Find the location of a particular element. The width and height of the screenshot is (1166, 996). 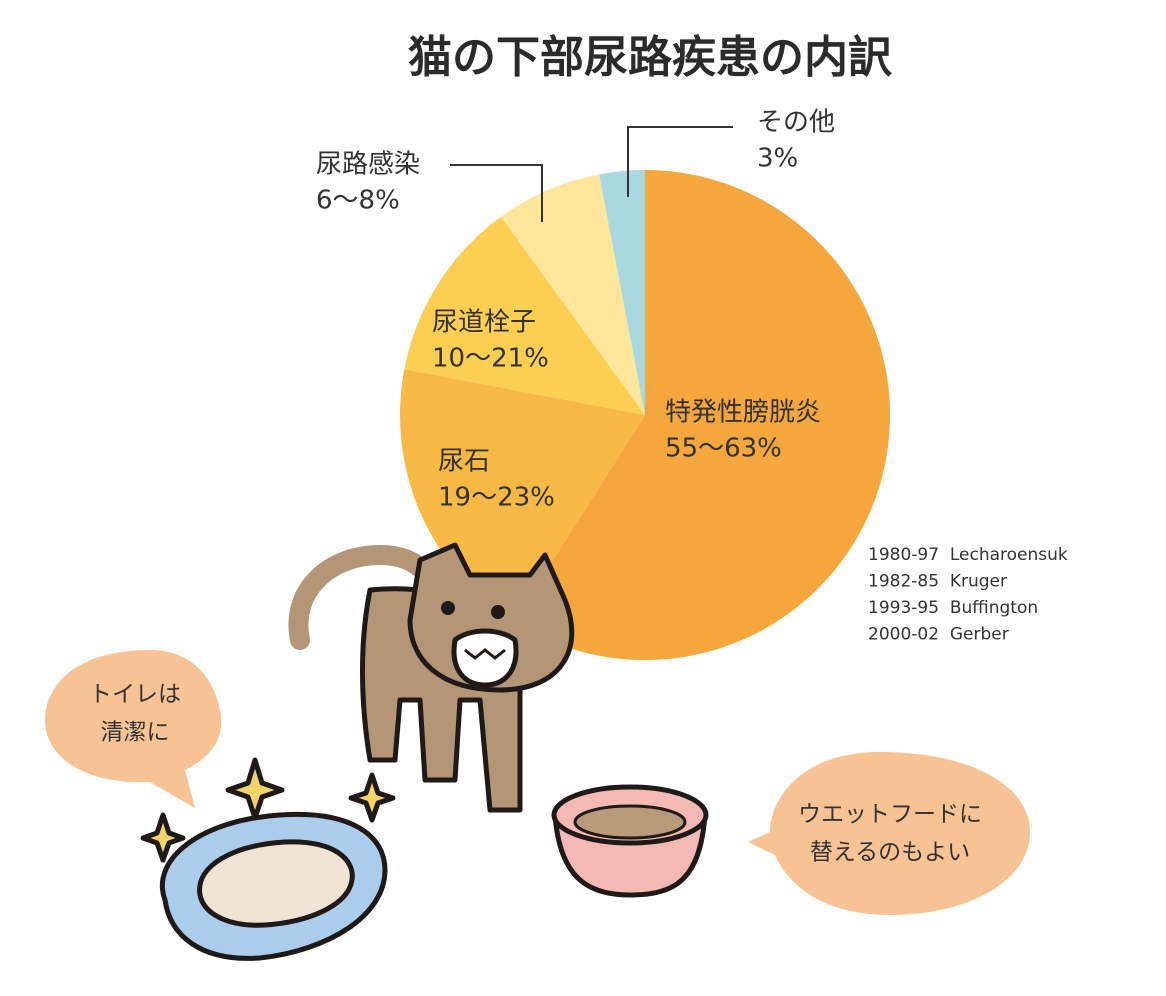

slice-label: 特発性膀胱炎 is located at coordinates (743, 413).